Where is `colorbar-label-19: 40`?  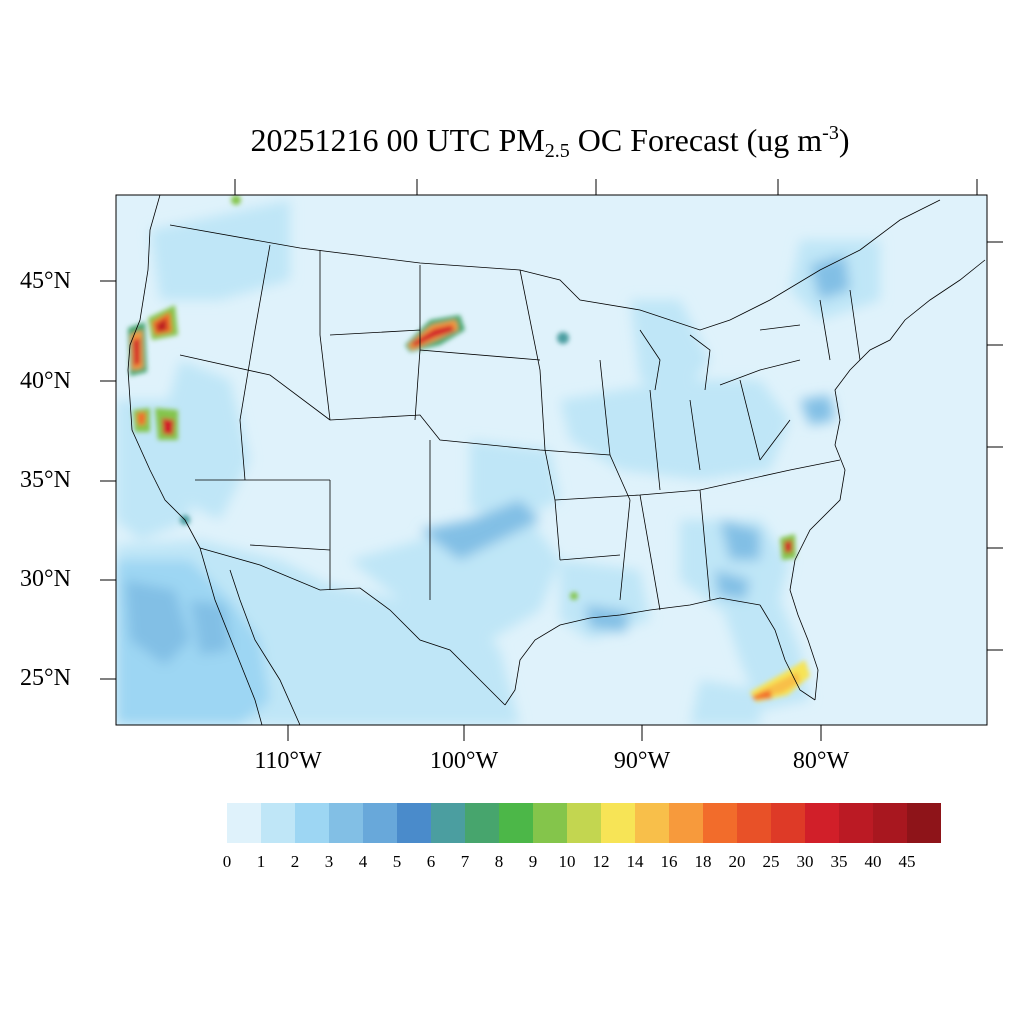 colorbar-label-19: 40 is located at coordinates (873, 861).